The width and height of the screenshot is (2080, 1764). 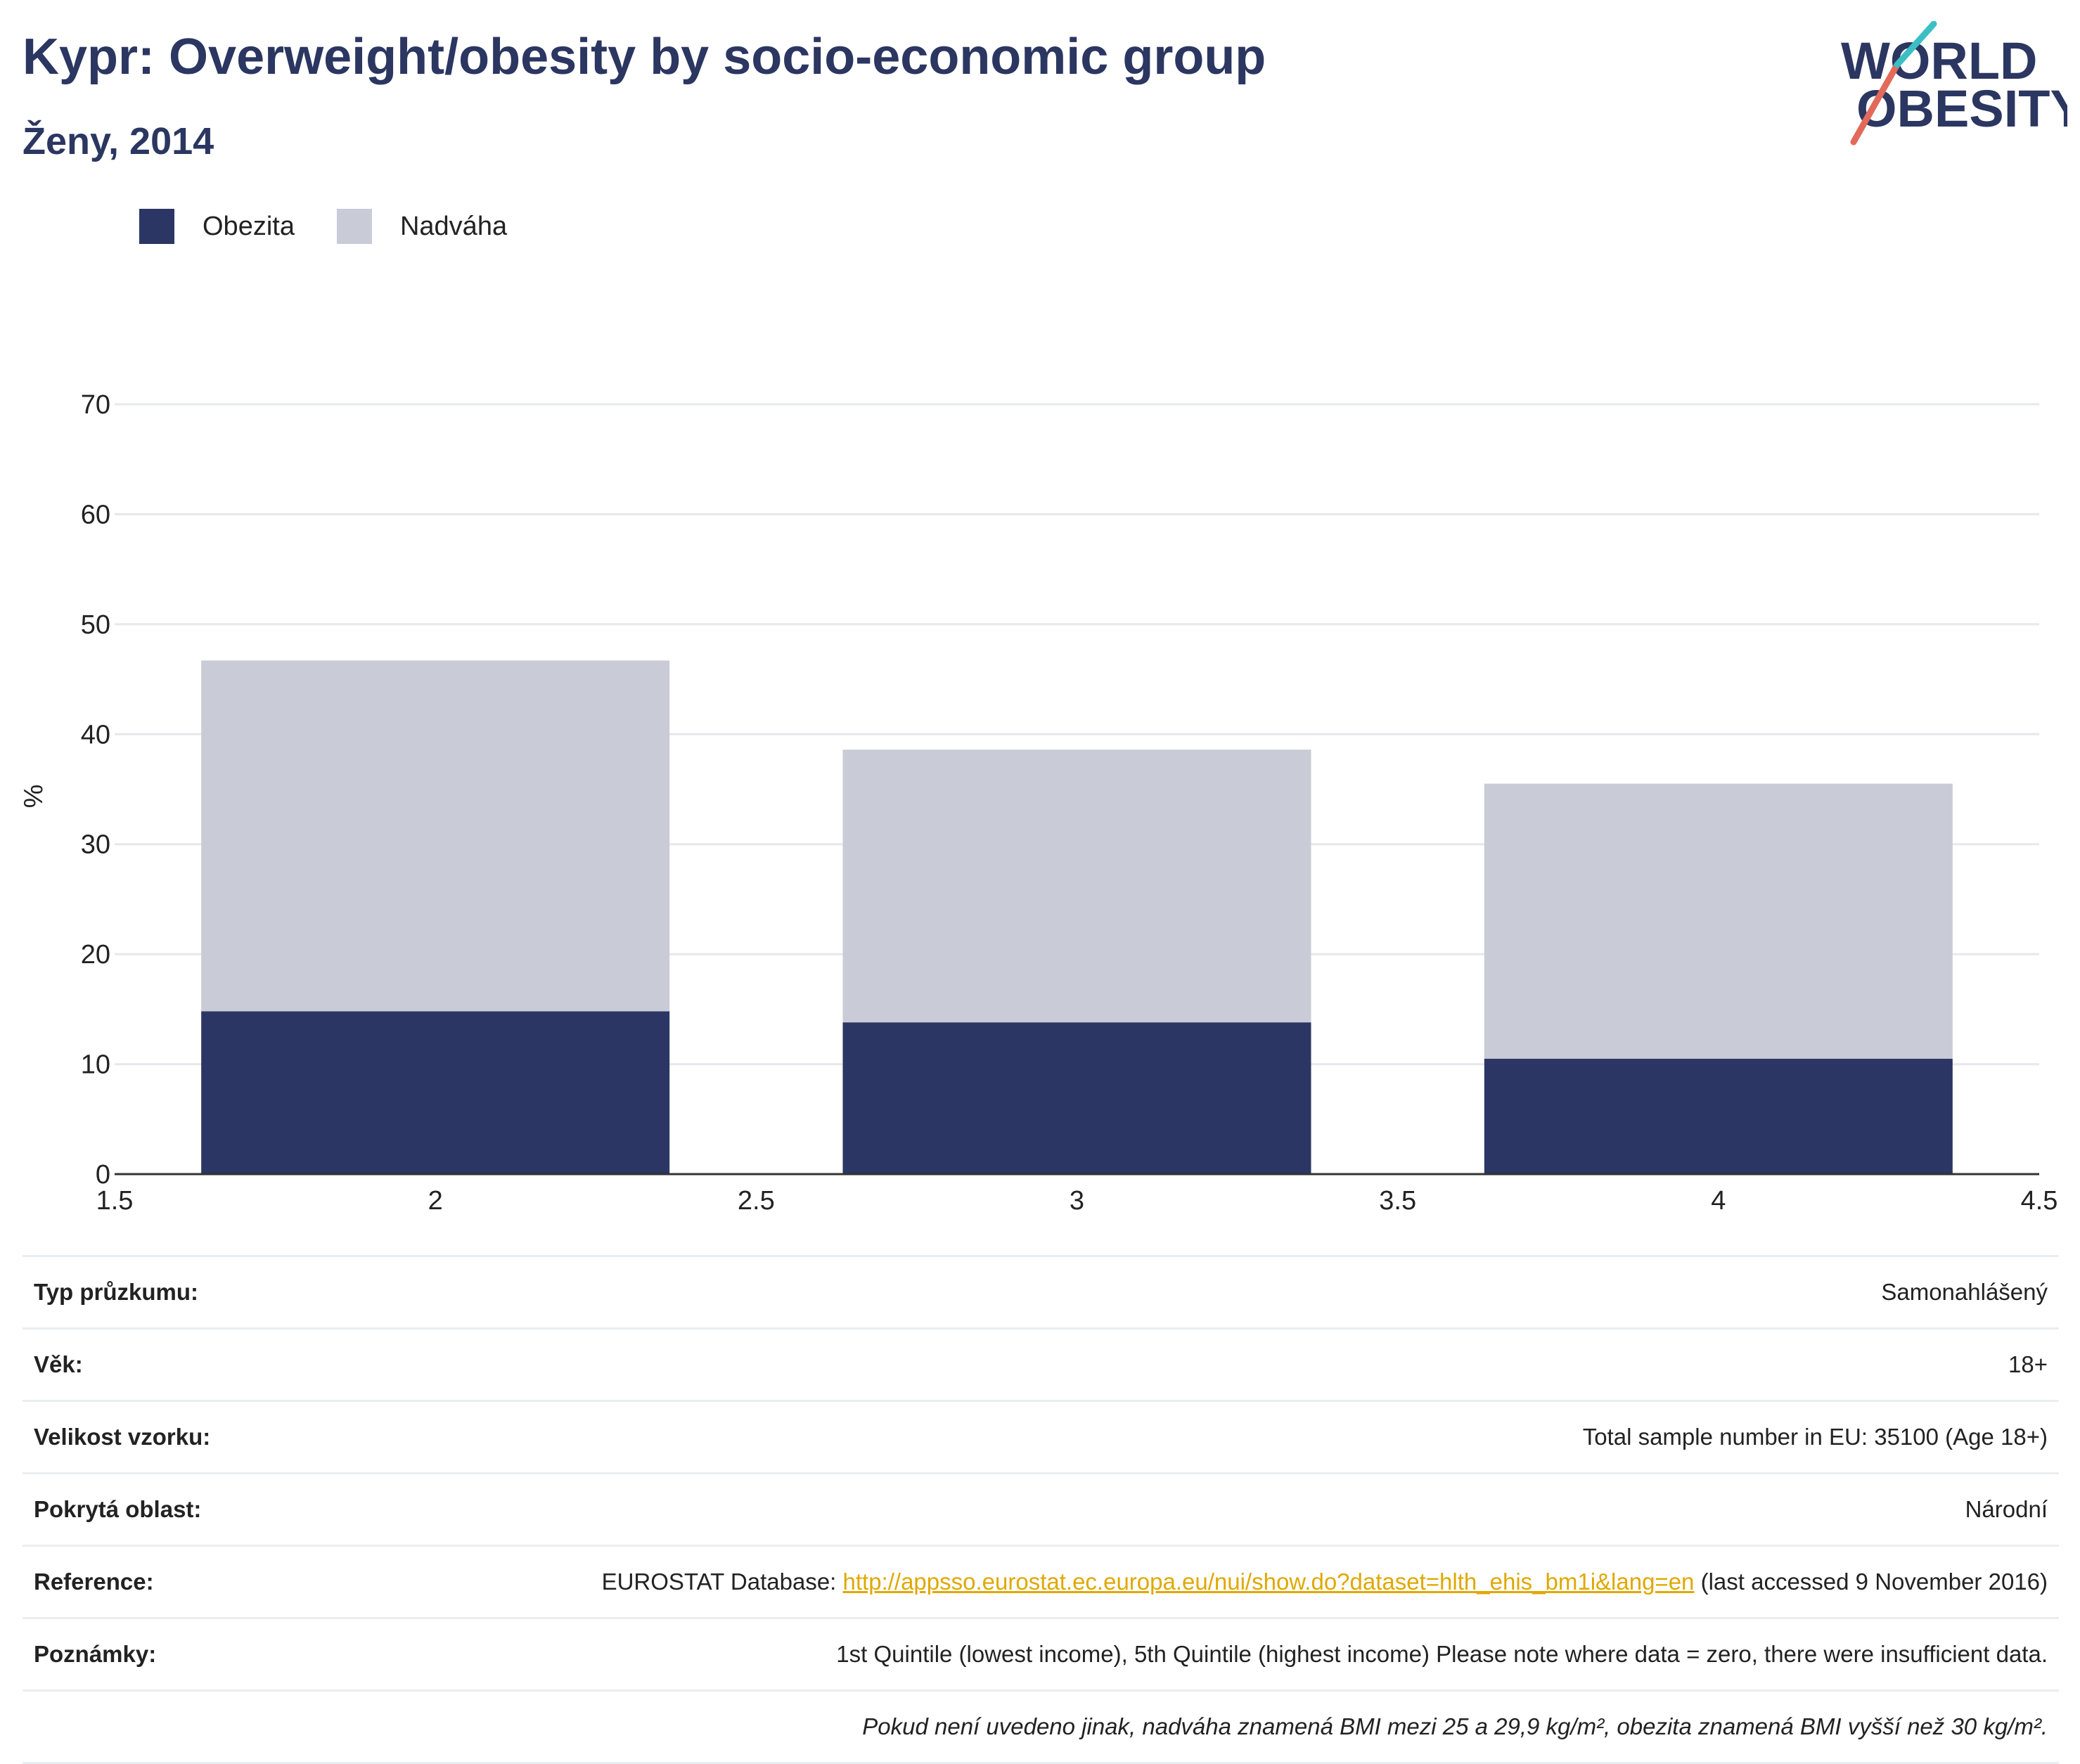 I want to click on reference-label: Reference:, so click(x=94, y=1582).